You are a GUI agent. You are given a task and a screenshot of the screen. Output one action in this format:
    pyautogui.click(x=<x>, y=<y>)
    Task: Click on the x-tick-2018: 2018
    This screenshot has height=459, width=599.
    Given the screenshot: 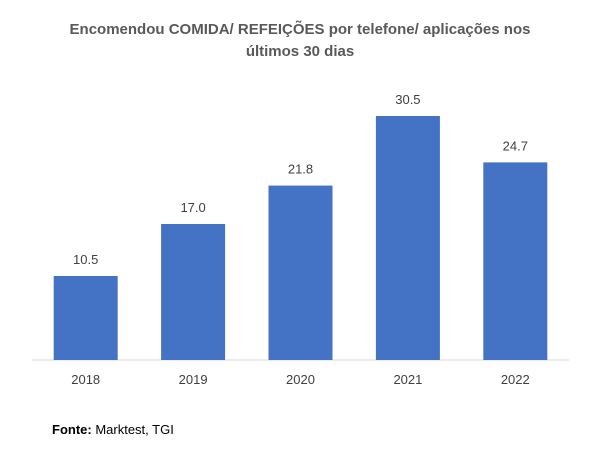 What is the action you would take?
    pyautogui.click(x=85, y=379)
    